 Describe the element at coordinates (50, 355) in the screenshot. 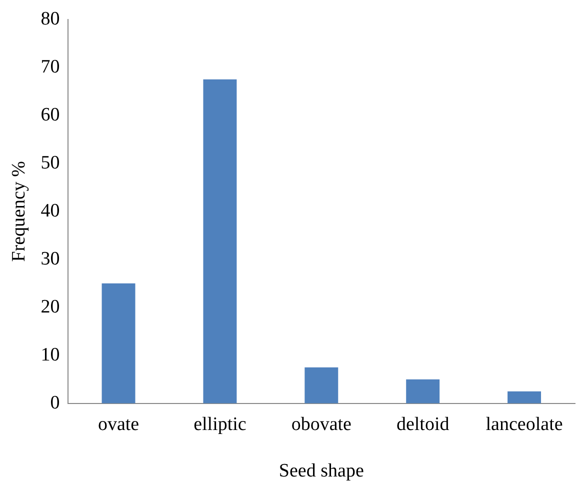

I see `y-tick-label: 10` at that location.